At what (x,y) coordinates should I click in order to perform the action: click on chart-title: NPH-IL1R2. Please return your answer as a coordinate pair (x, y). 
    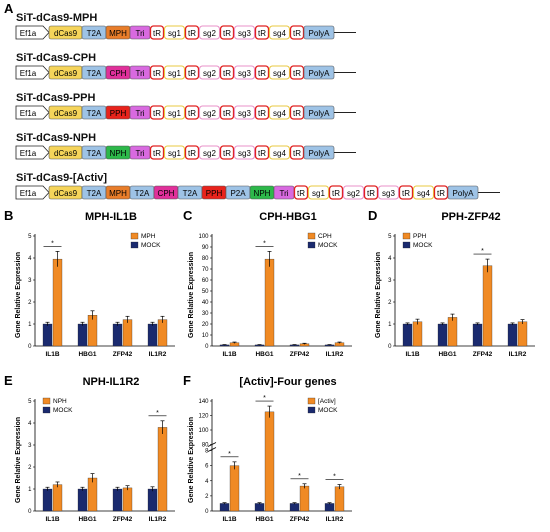
    Looking at the image, I should click on (111, 382).